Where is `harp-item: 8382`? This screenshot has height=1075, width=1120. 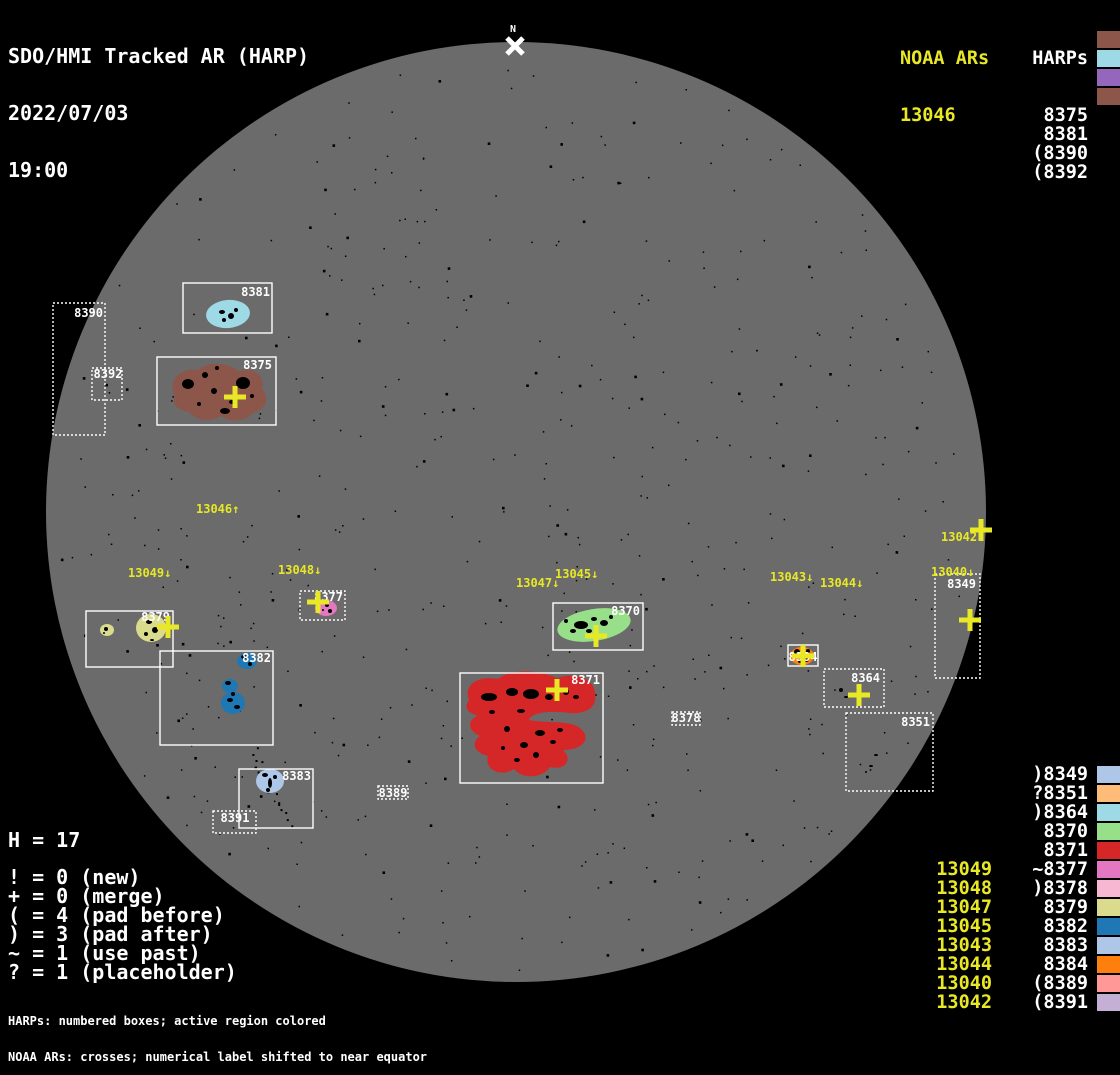
harp-item: 8382 is located at coordinates (1065, 926).